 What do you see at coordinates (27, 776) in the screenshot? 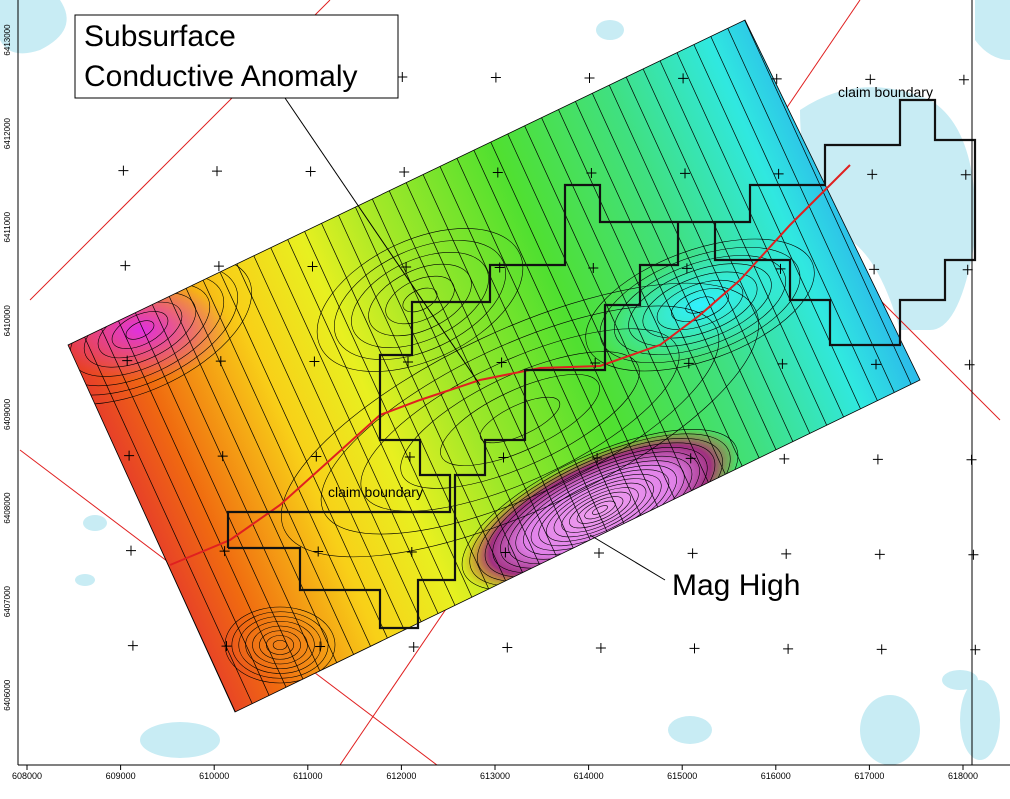
I see `easting-label: 608000` at bounding box center [27, 776].